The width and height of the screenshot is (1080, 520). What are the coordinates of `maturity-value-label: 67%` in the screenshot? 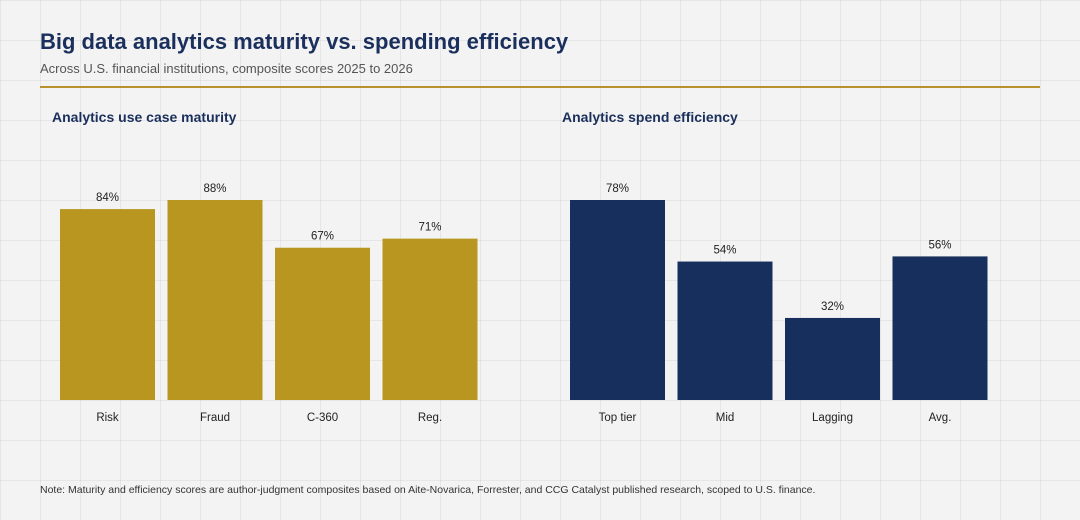 It's located at (322, 237).